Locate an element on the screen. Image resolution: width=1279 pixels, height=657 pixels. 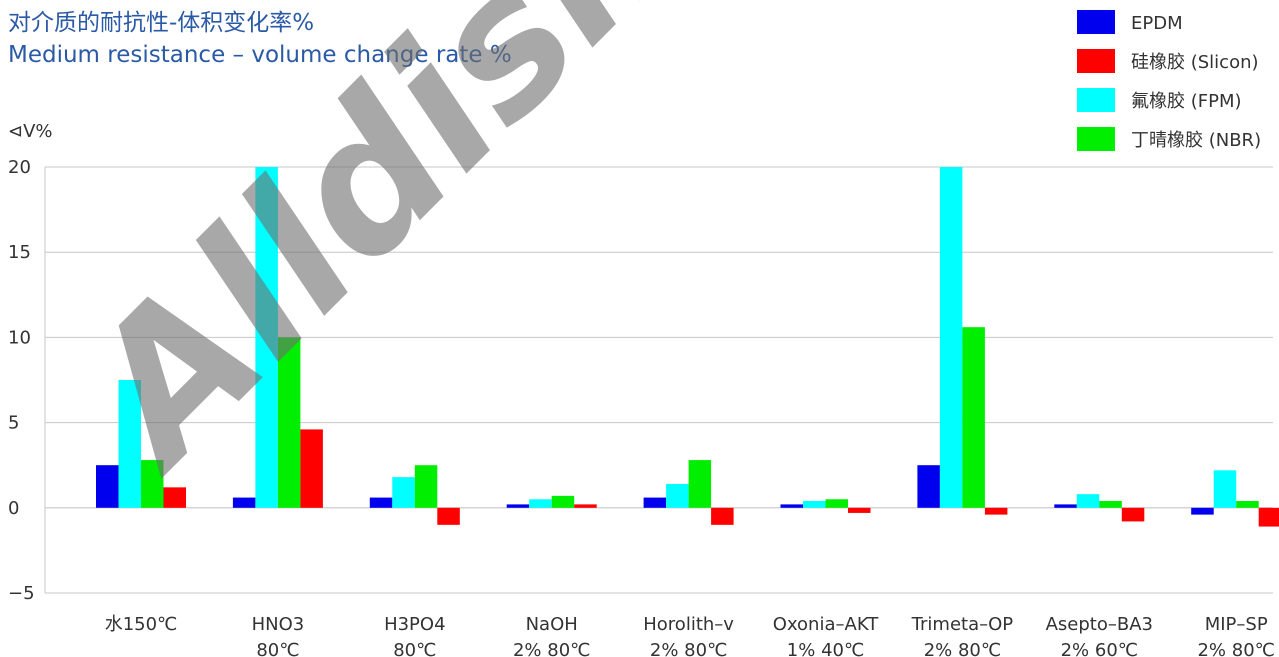
x-category-label: NaOH is located at coordinates (552, 624).